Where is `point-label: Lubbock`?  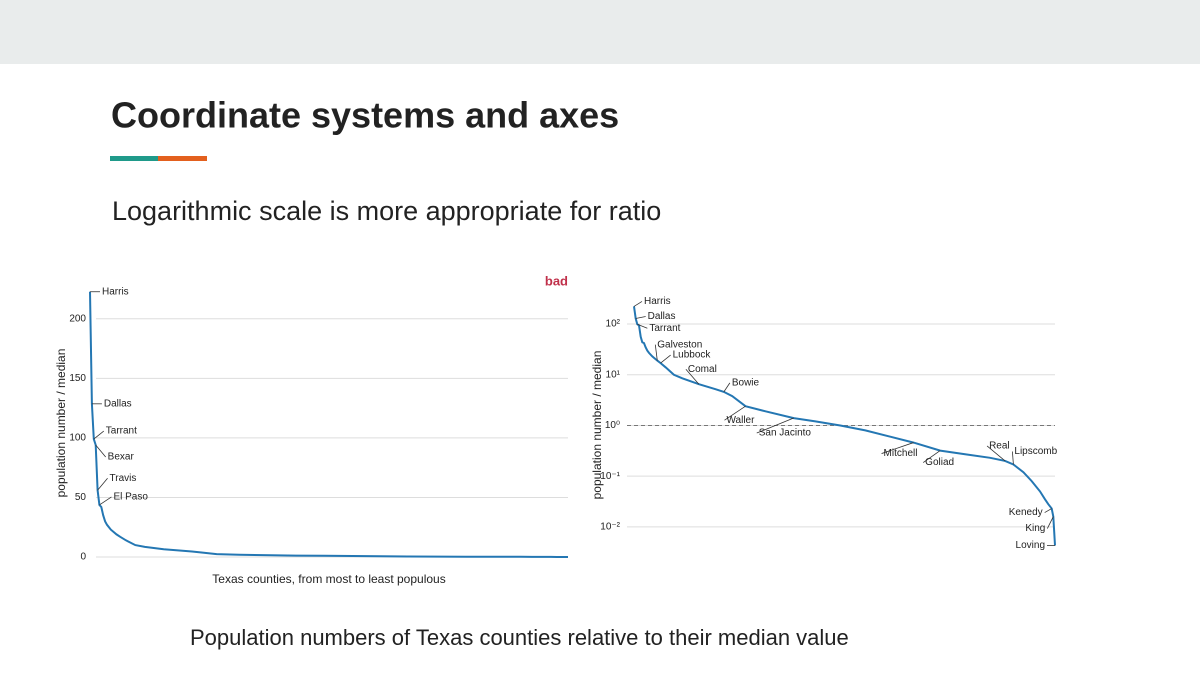 point-label: Lubbock is located at coordinates (692, 355).